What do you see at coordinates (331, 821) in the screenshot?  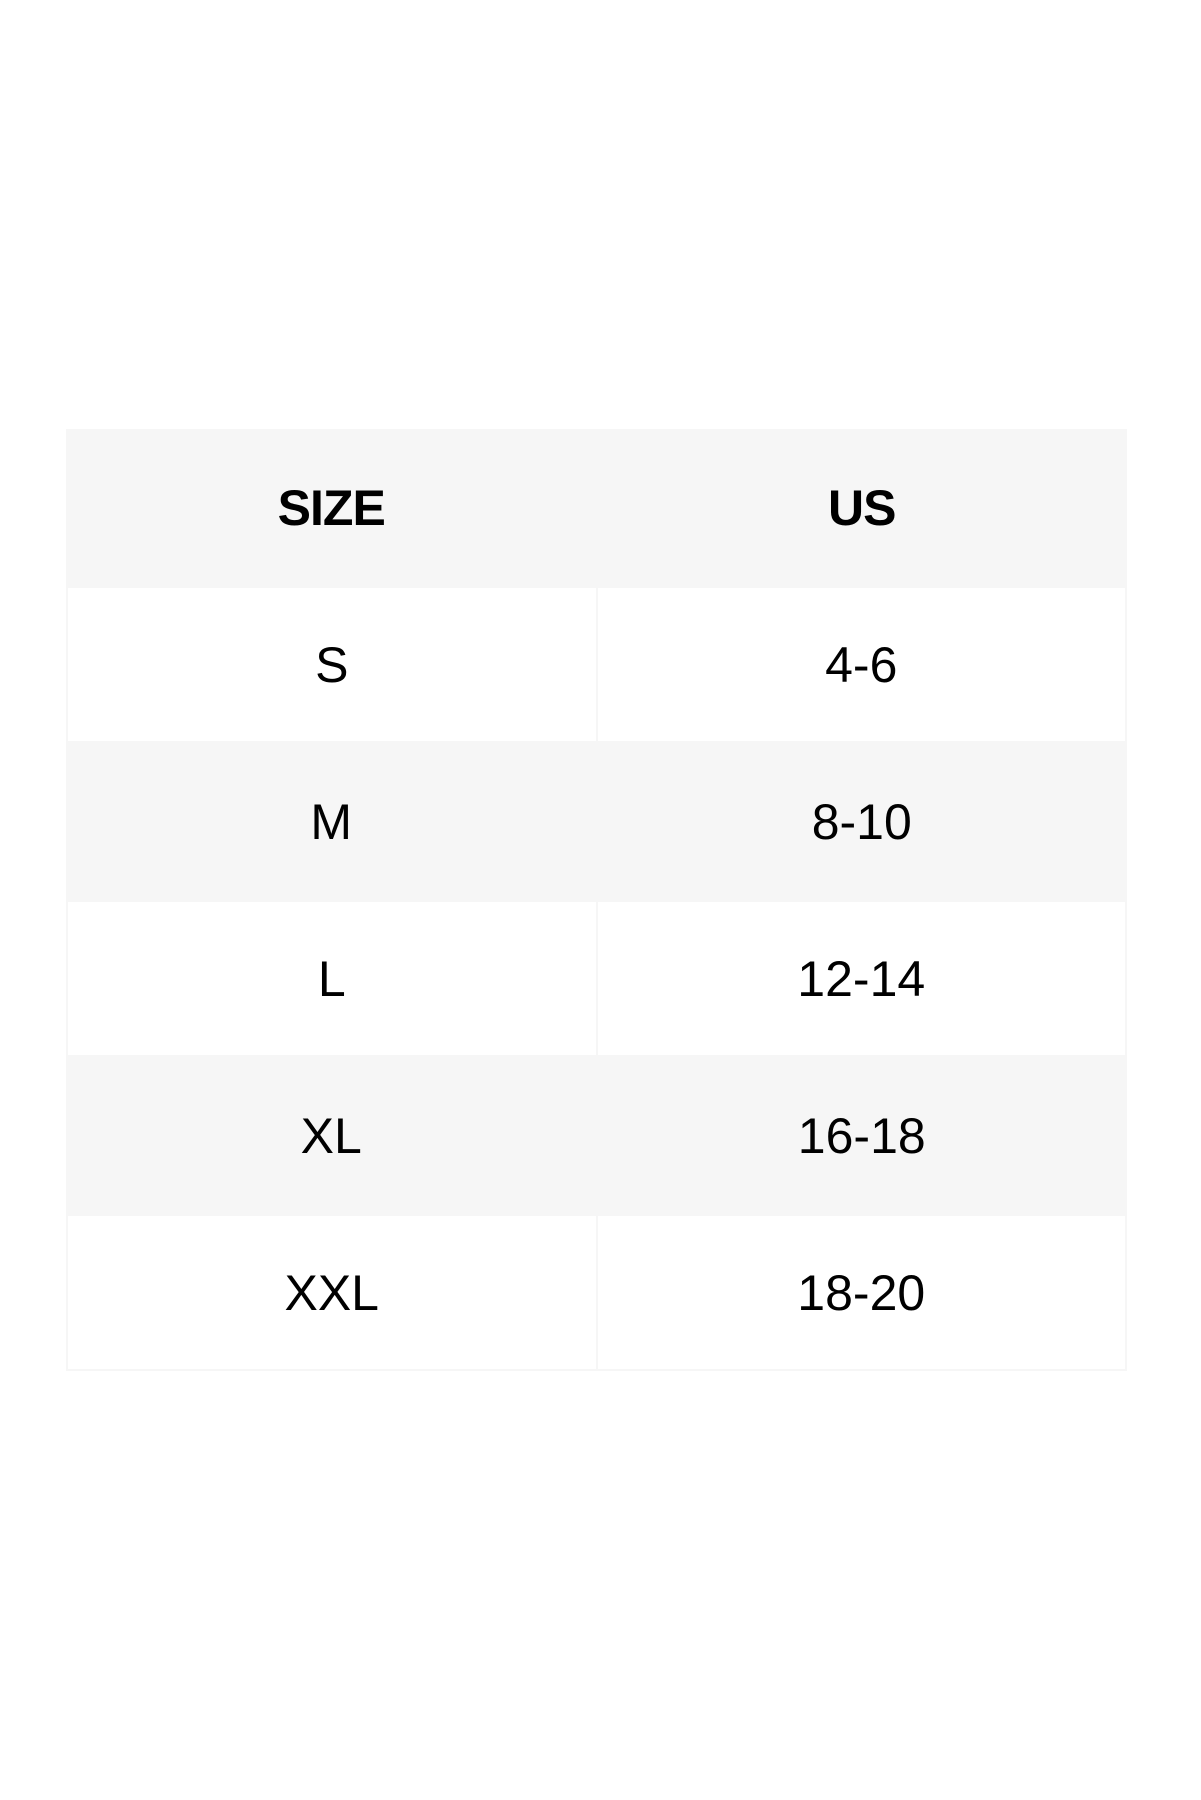 I see `size-cell: M` at bounding box center [331, 821].